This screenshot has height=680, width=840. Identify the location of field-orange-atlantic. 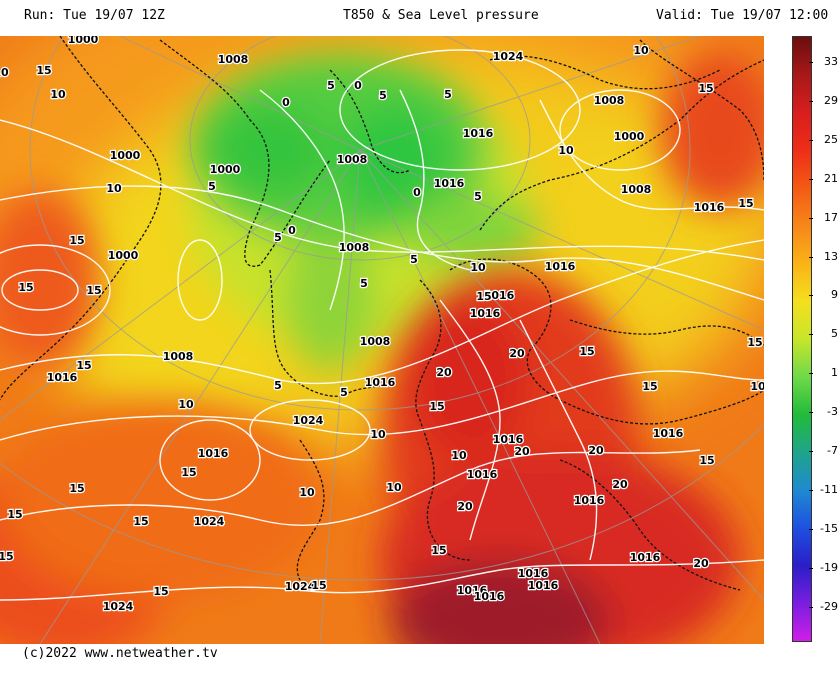
(160, 500).